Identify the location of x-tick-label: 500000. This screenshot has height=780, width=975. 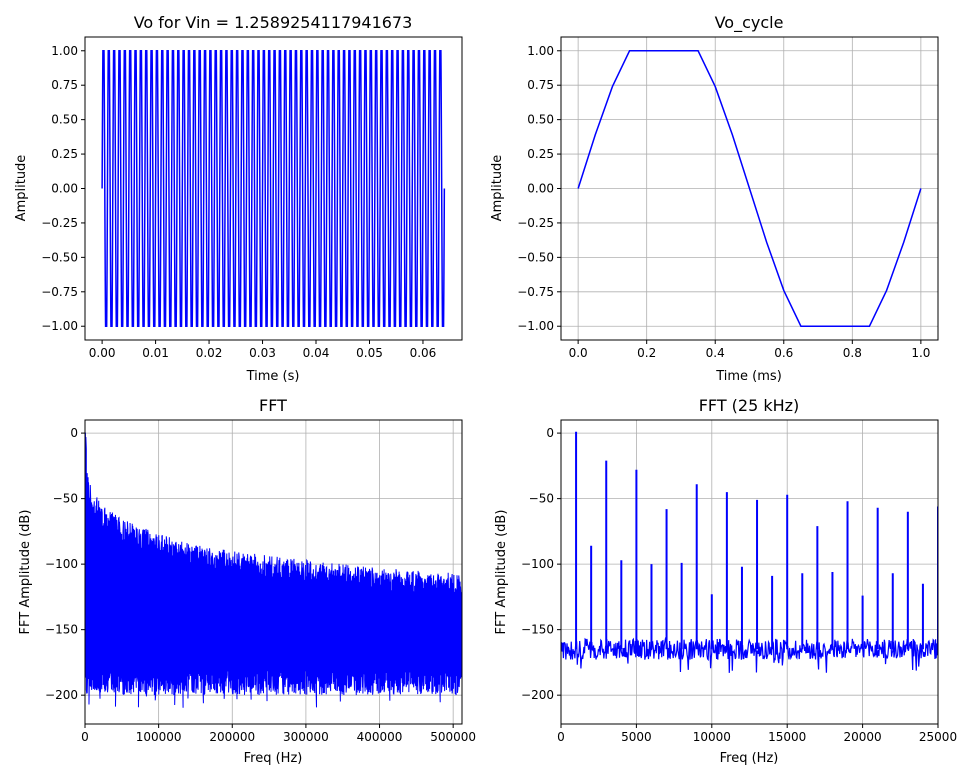
(453, 737).